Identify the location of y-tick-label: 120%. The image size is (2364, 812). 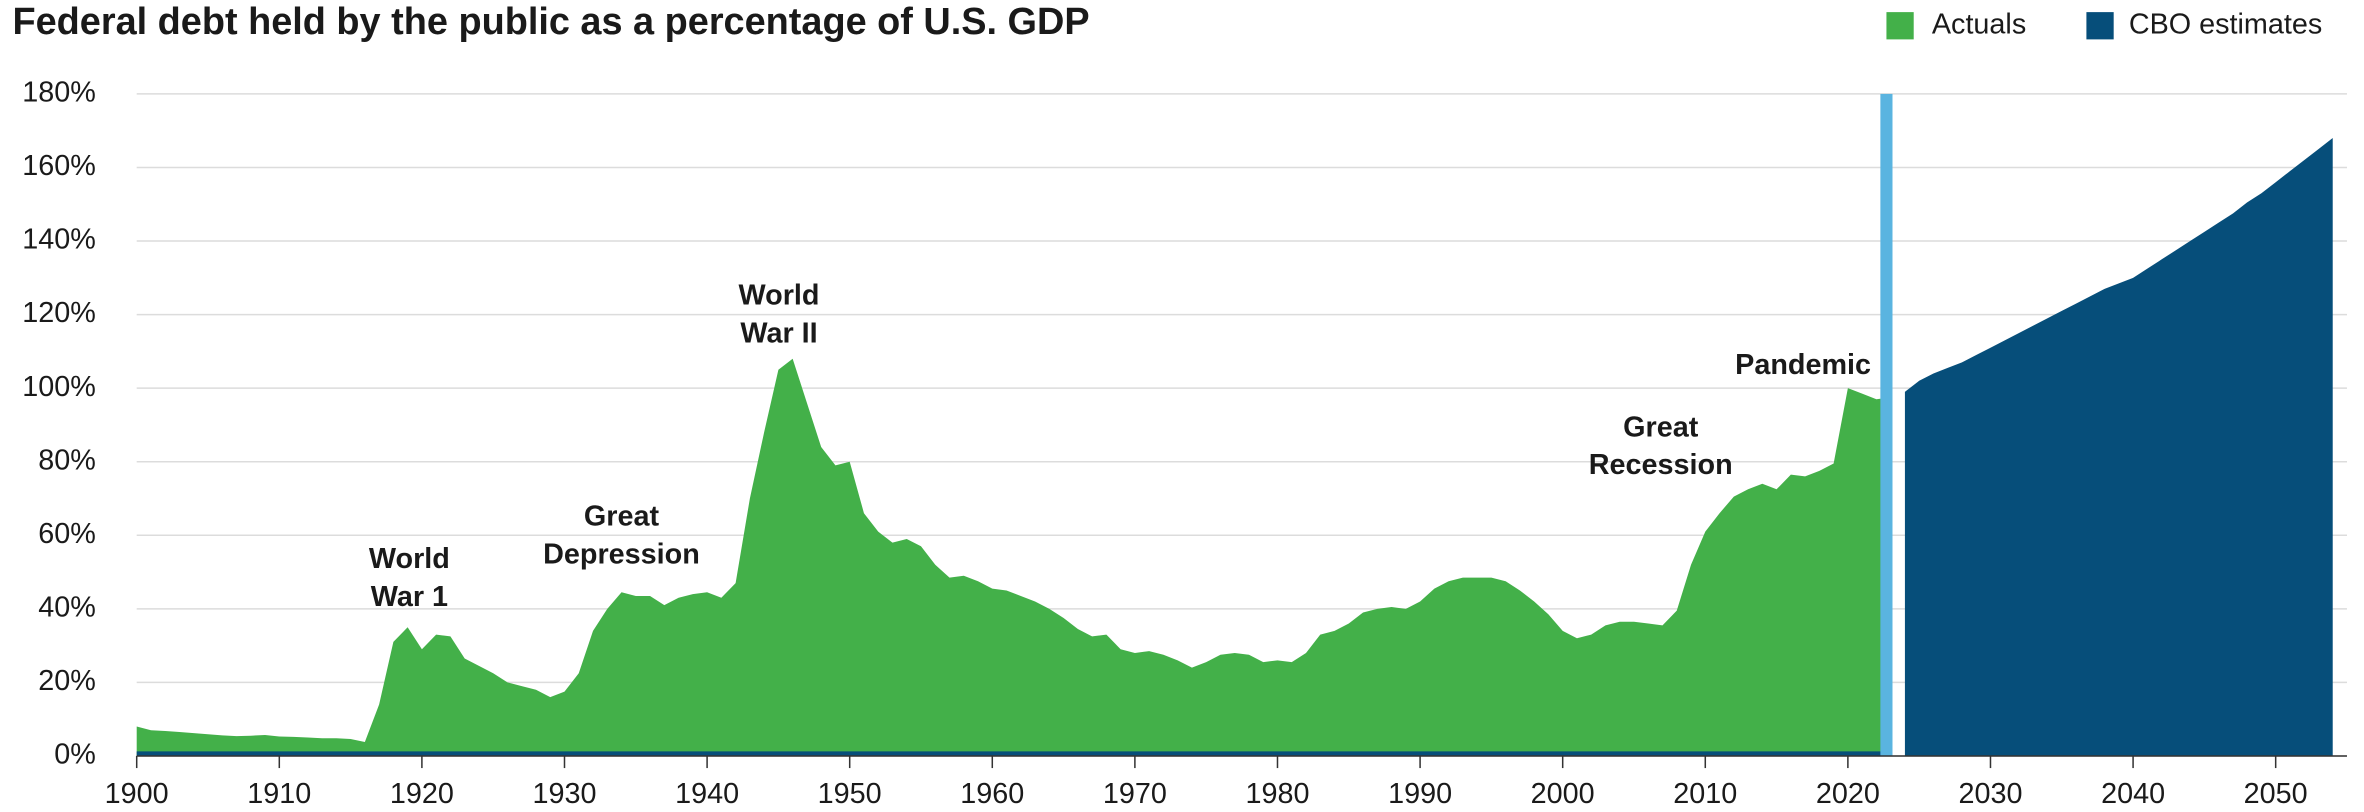
(59, 313).